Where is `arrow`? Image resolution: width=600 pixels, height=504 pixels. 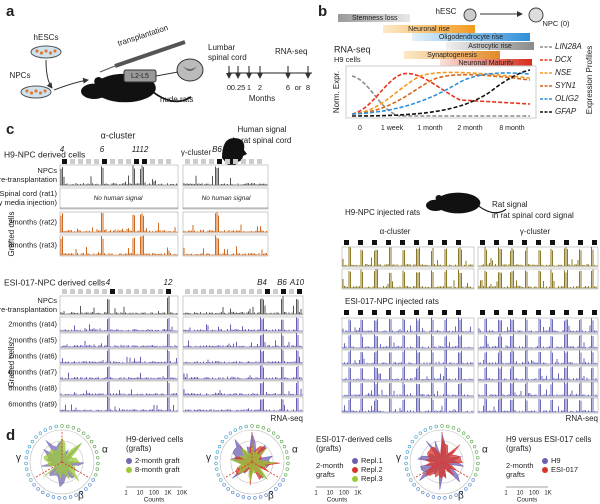 arrow is located at coordinates (49, 74).